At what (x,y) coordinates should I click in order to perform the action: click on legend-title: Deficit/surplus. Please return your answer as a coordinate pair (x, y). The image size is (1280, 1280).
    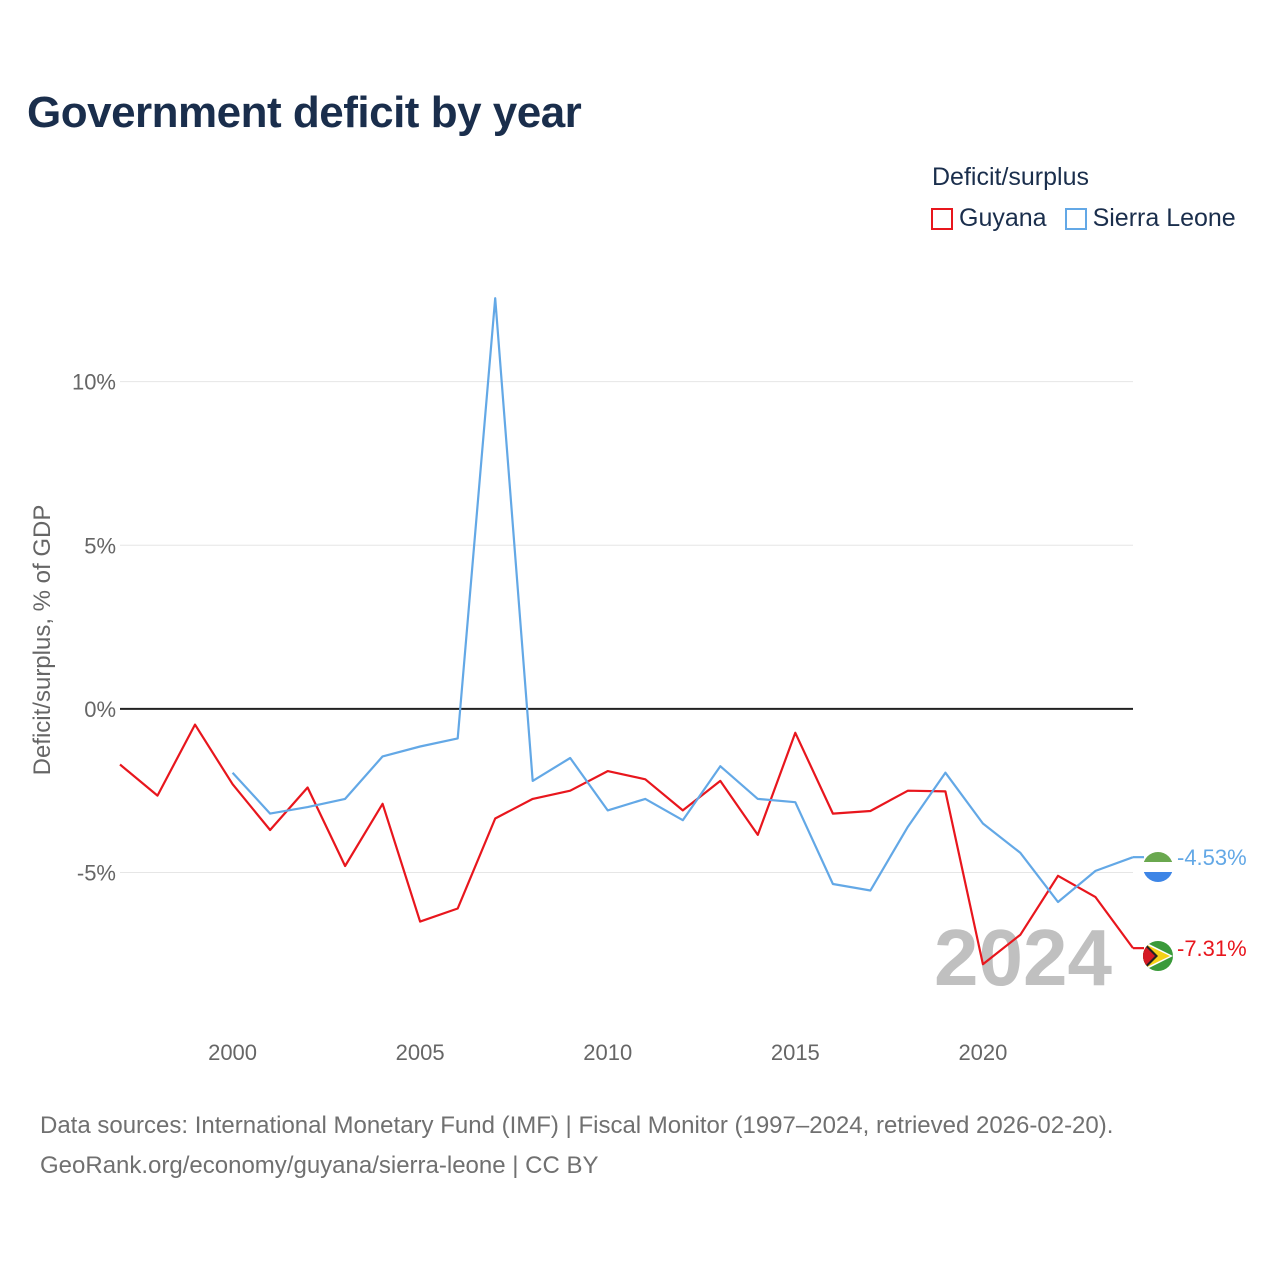
    Looking at the image, I should click on (1010, 177).